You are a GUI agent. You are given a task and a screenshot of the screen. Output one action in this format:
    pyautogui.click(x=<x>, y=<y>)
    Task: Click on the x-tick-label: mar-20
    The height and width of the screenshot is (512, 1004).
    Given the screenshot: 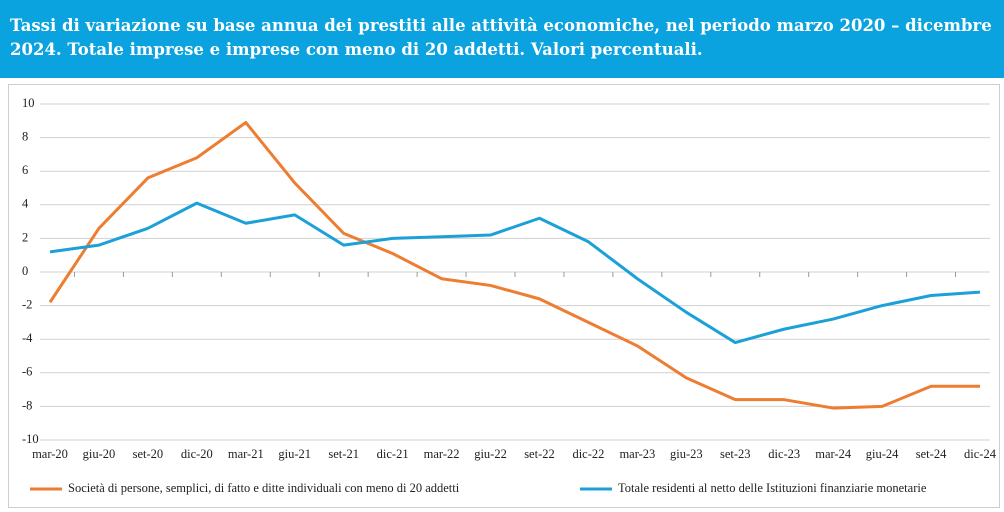 What is the action you would take?
    pyautogui.click(x=50, y=454)
    